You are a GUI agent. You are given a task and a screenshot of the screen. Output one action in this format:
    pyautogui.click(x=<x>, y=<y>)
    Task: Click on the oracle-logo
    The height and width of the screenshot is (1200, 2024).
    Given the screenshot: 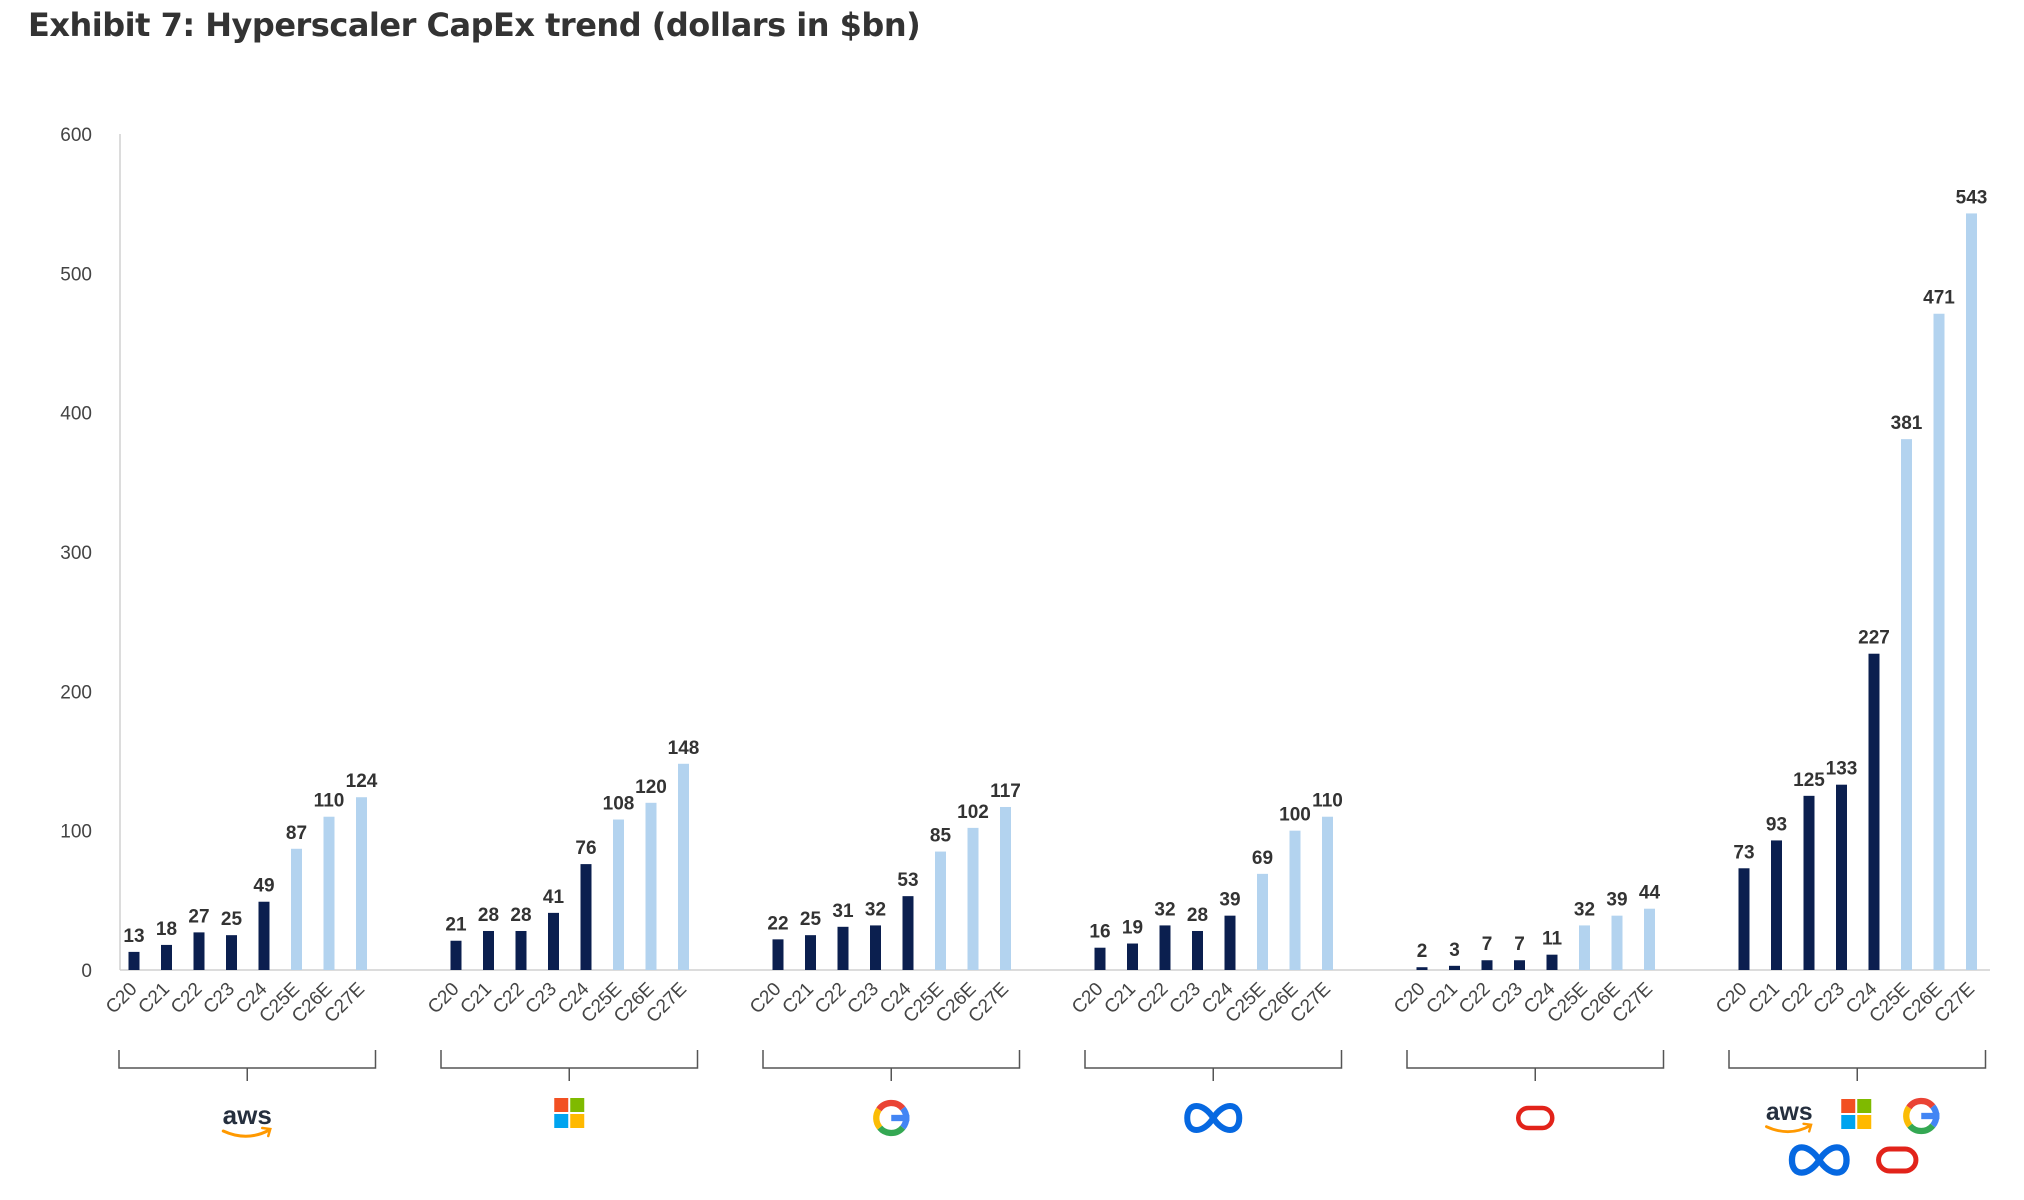 What is the action you would take?
    pyautogui.click(x=1535, y=1118)
    